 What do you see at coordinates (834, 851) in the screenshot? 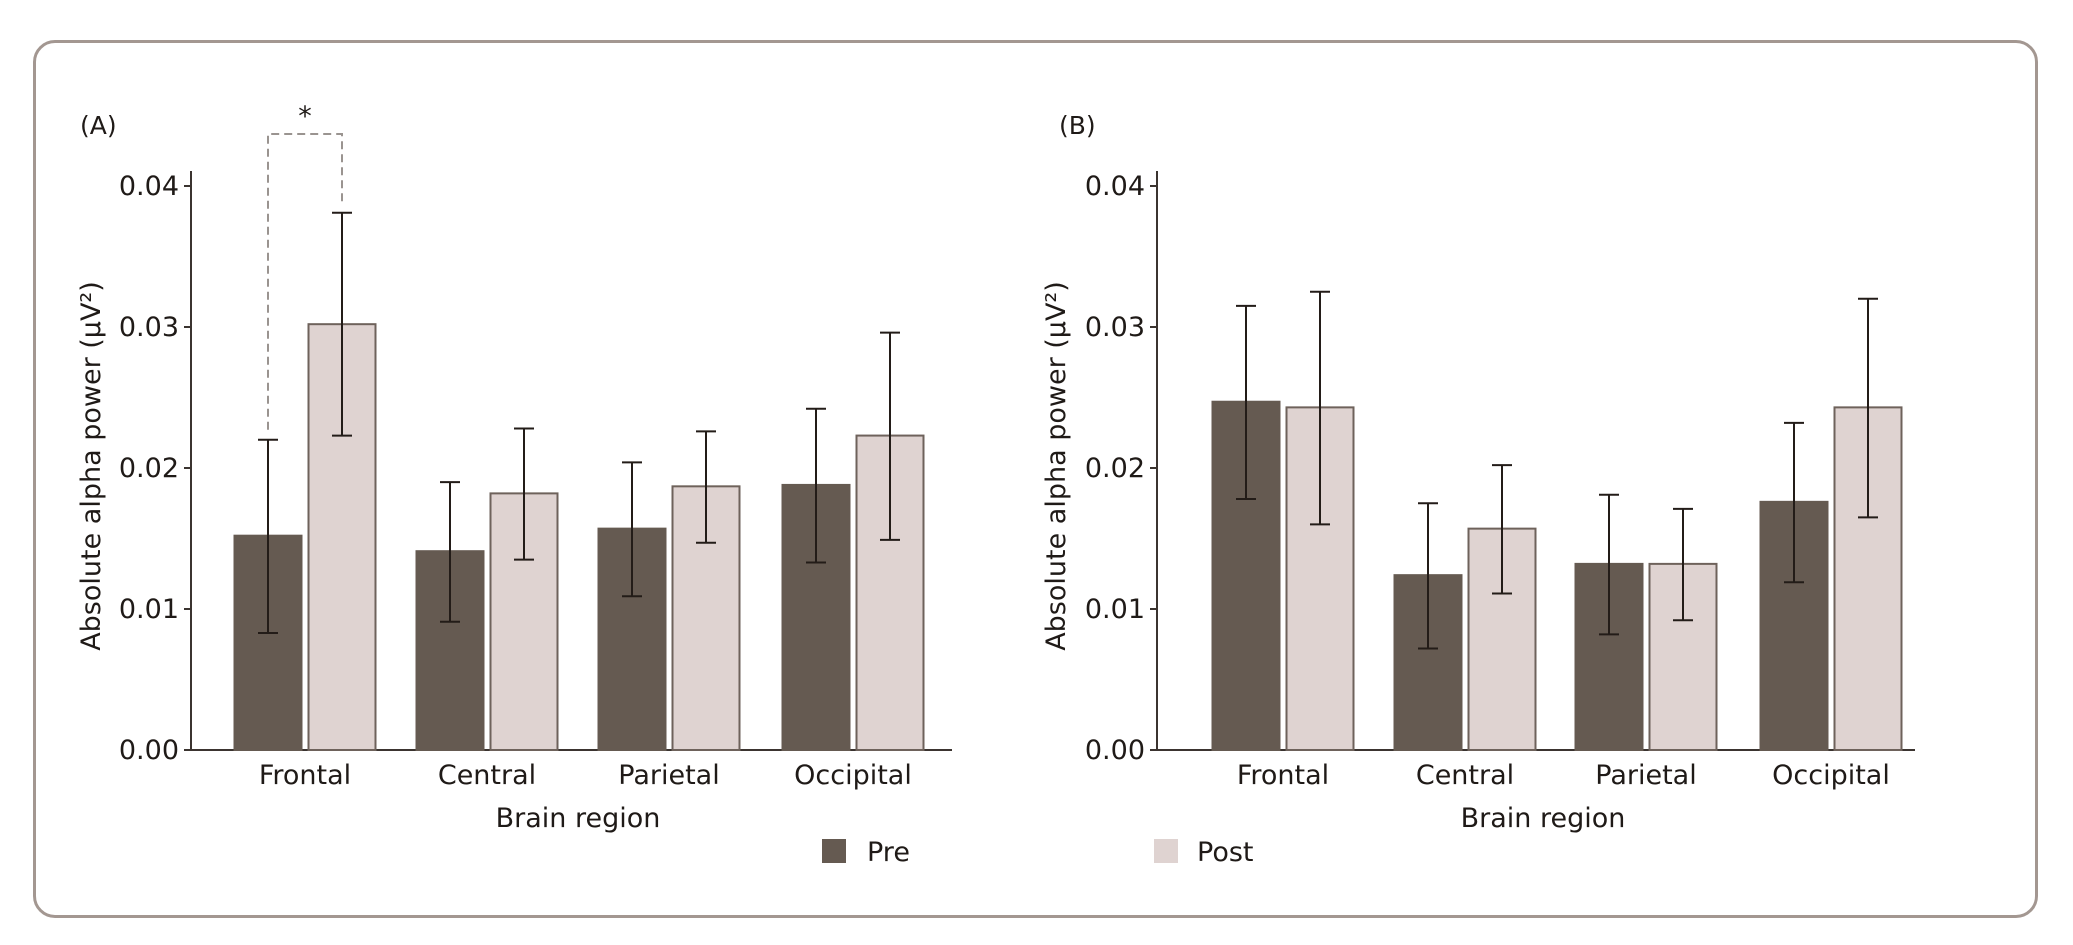
I see `legend-swatch-pre` at bounding box center [834, 851].